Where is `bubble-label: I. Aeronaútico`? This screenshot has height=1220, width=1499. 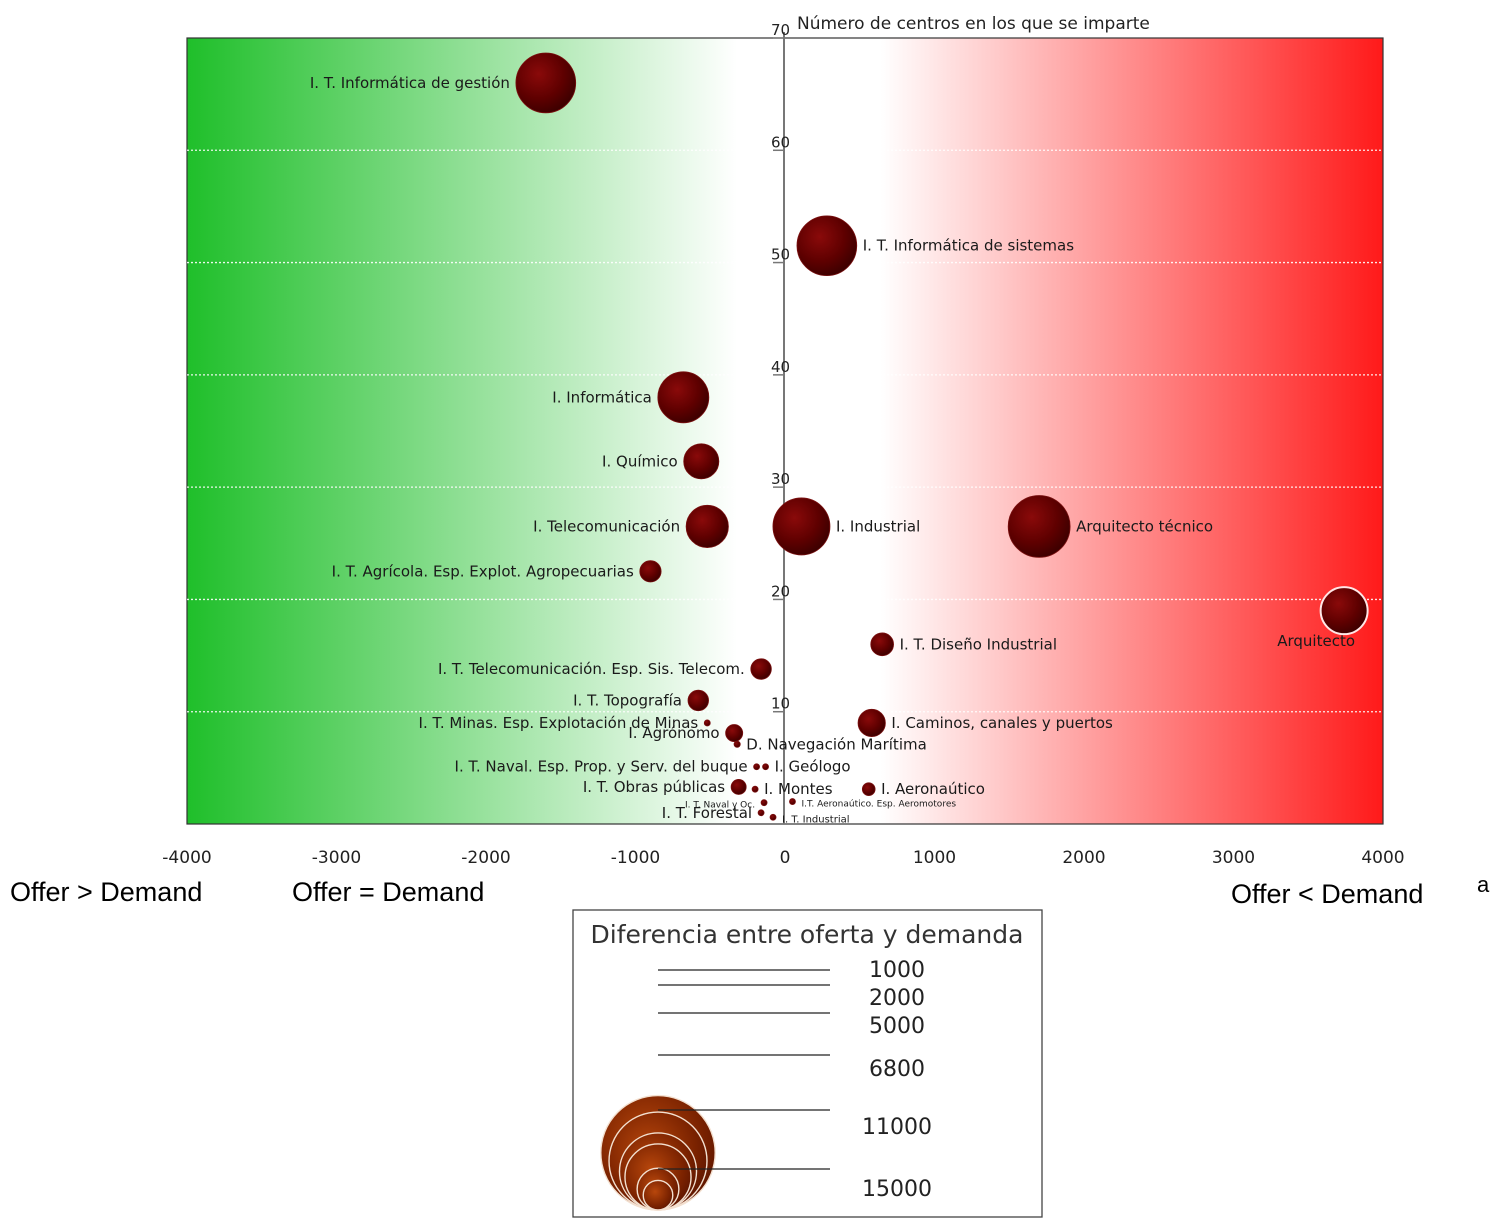
bubble-label: I. Aeronaútico is located at coordinates (933, 789).